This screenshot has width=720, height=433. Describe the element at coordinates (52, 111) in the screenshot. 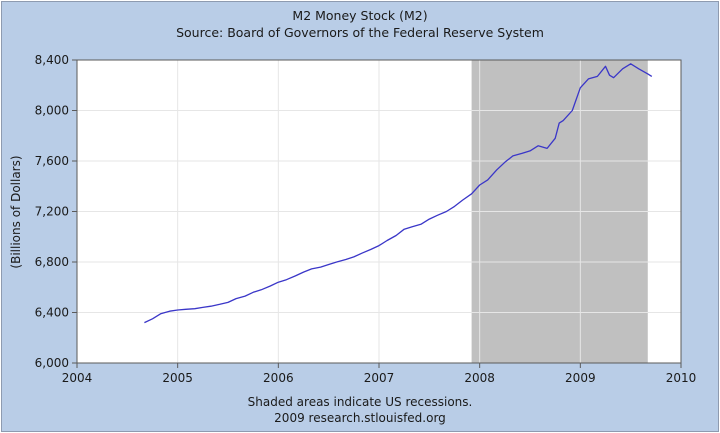

I see `y-tick-label: 8,000` at that location.